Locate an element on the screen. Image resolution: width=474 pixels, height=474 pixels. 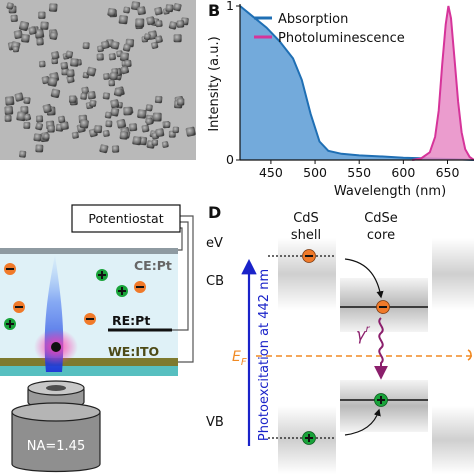
y-tick-label: 0 is located at coordinates (230, 159).